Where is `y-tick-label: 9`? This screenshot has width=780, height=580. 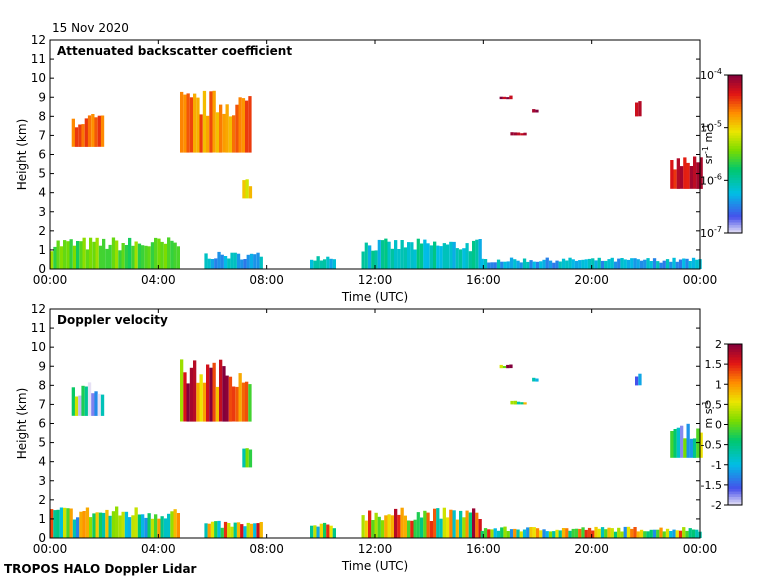 y-tick-label: 9 is located at coordinates (42, 97).